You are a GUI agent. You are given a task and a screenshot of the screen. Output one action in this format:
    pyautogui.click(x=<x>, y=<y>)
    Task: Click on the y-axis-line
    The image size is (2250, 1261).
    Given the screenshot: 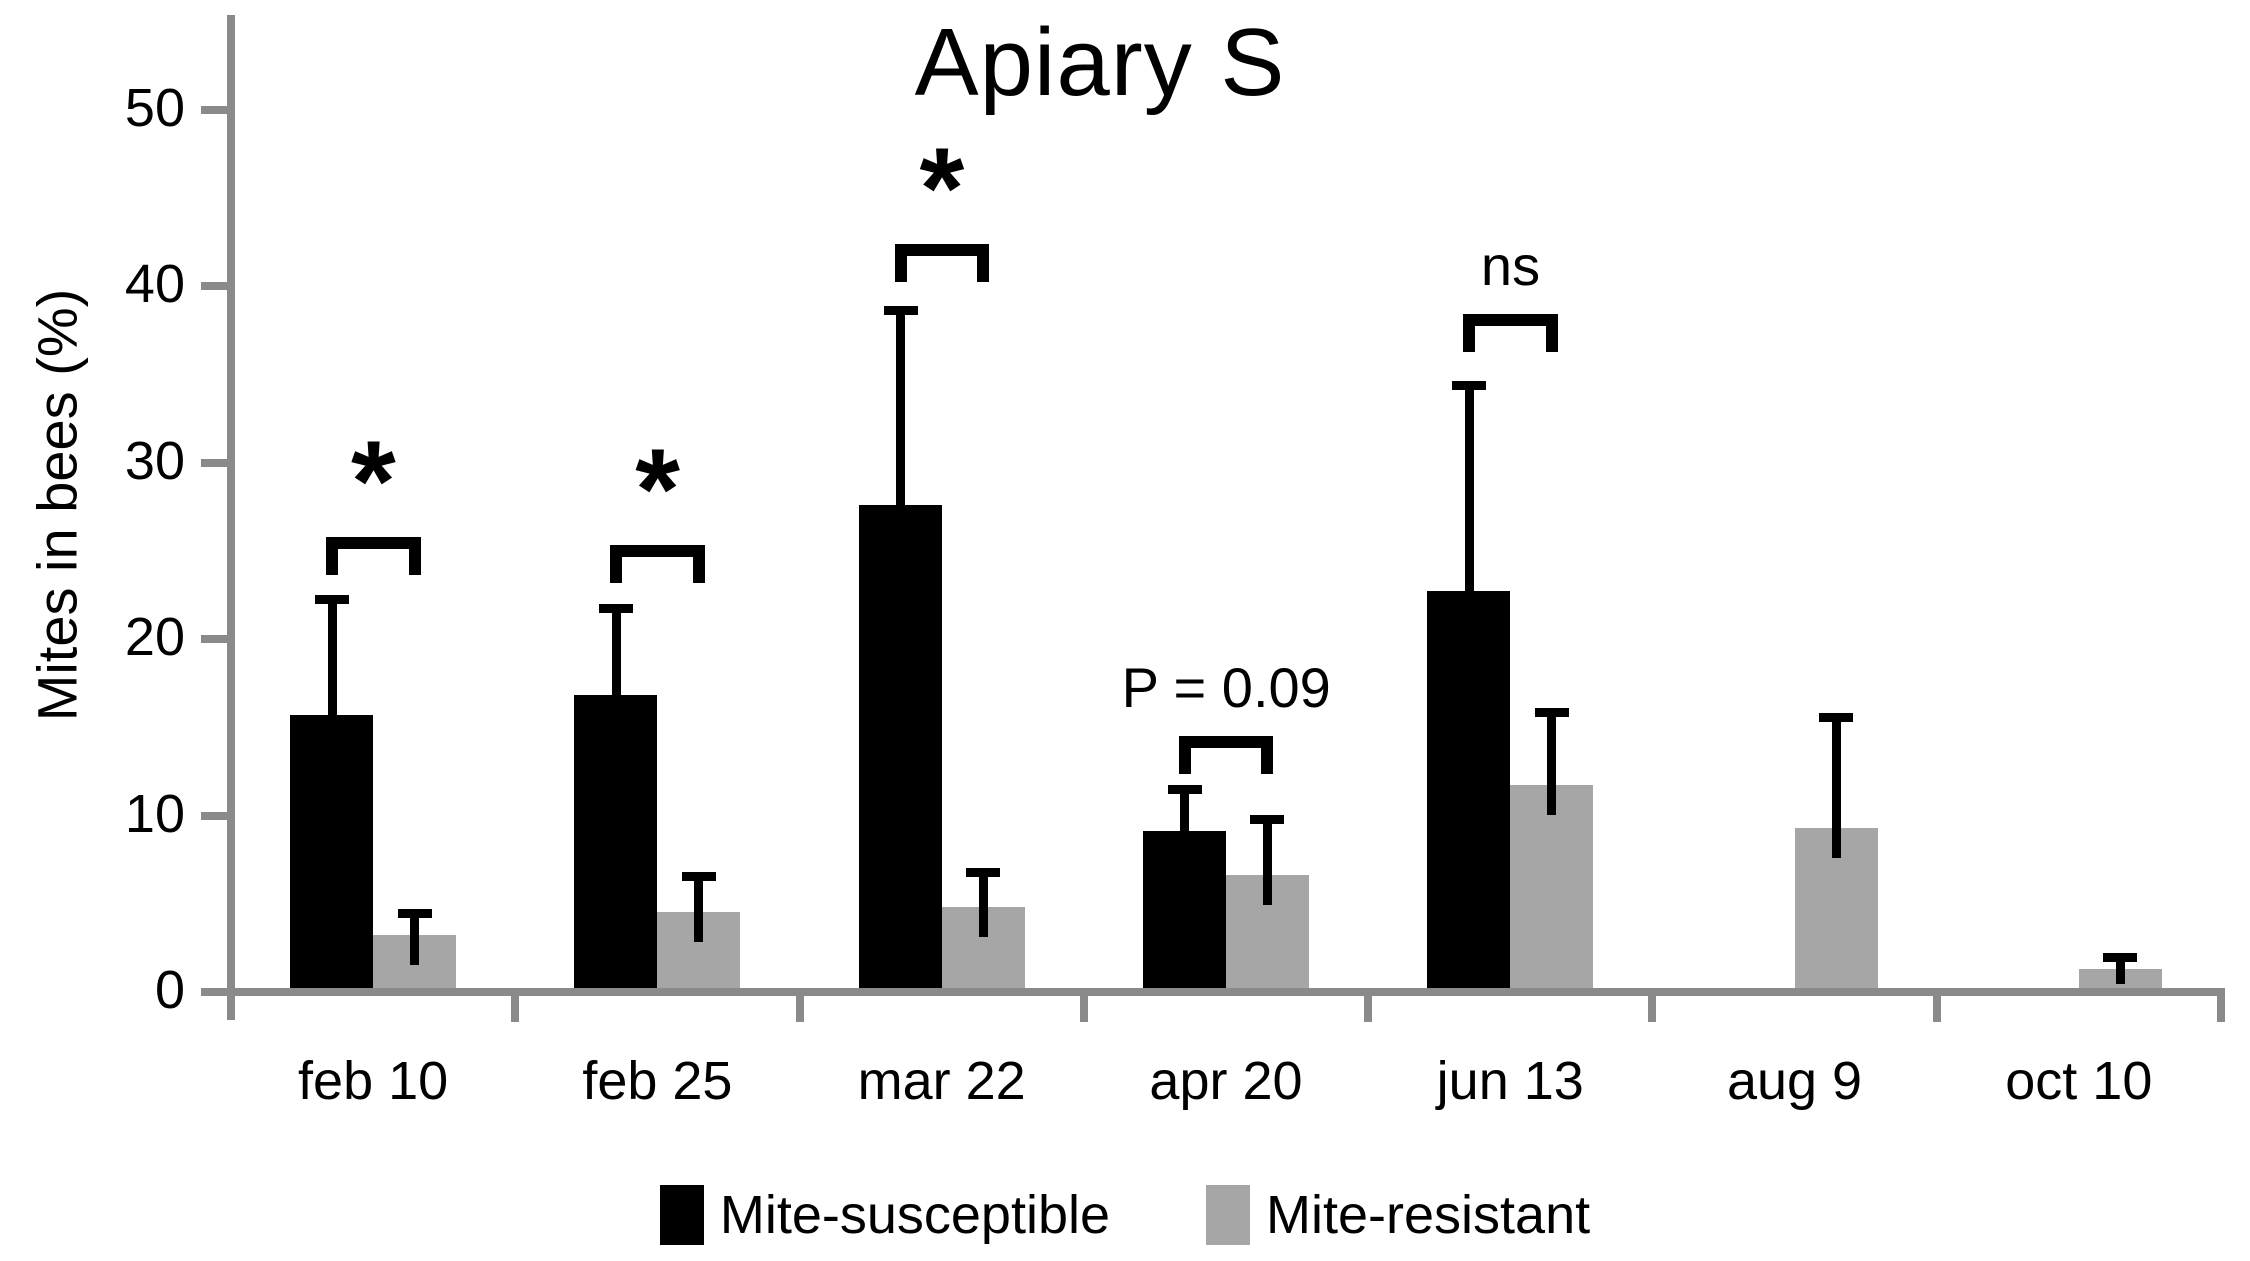 What is the action you would take?
    pyautogui.click(x=231, y=517)
    